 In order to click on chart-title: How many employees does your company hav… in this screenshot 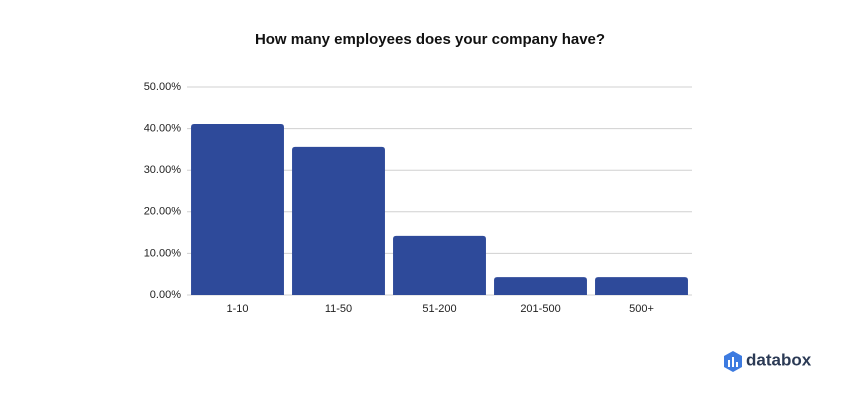, I will do `click(430, 39)`.